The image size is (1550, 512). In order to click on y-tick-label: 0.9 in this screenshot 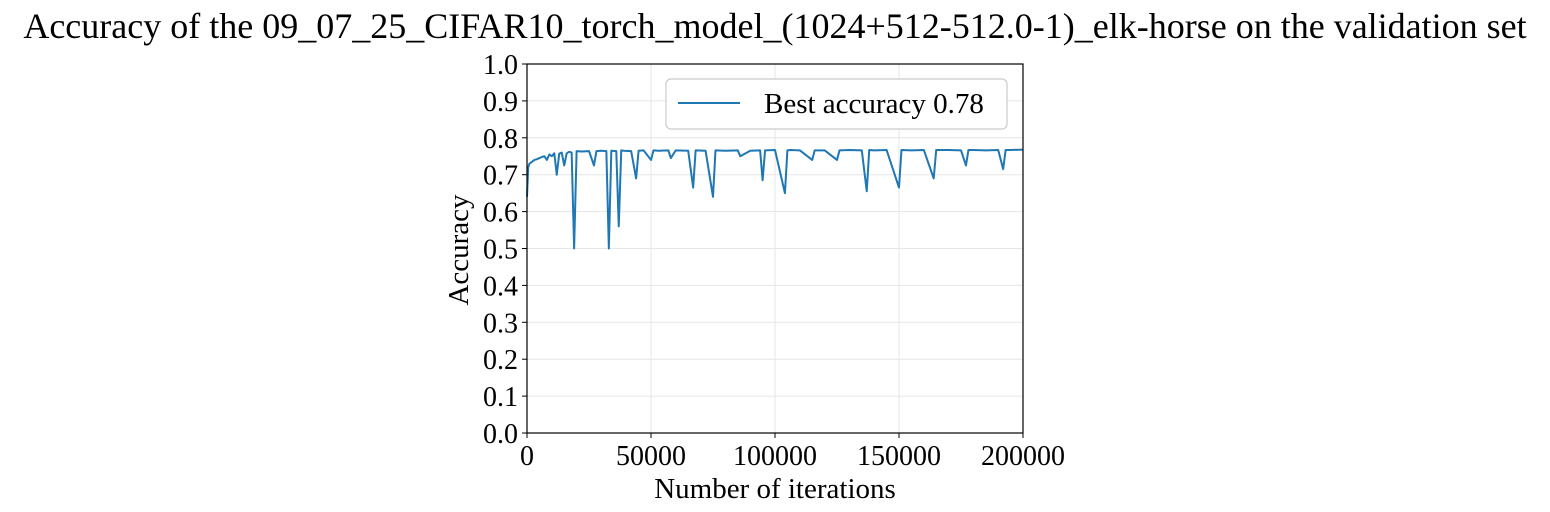, I will do `click(500, 102)`.